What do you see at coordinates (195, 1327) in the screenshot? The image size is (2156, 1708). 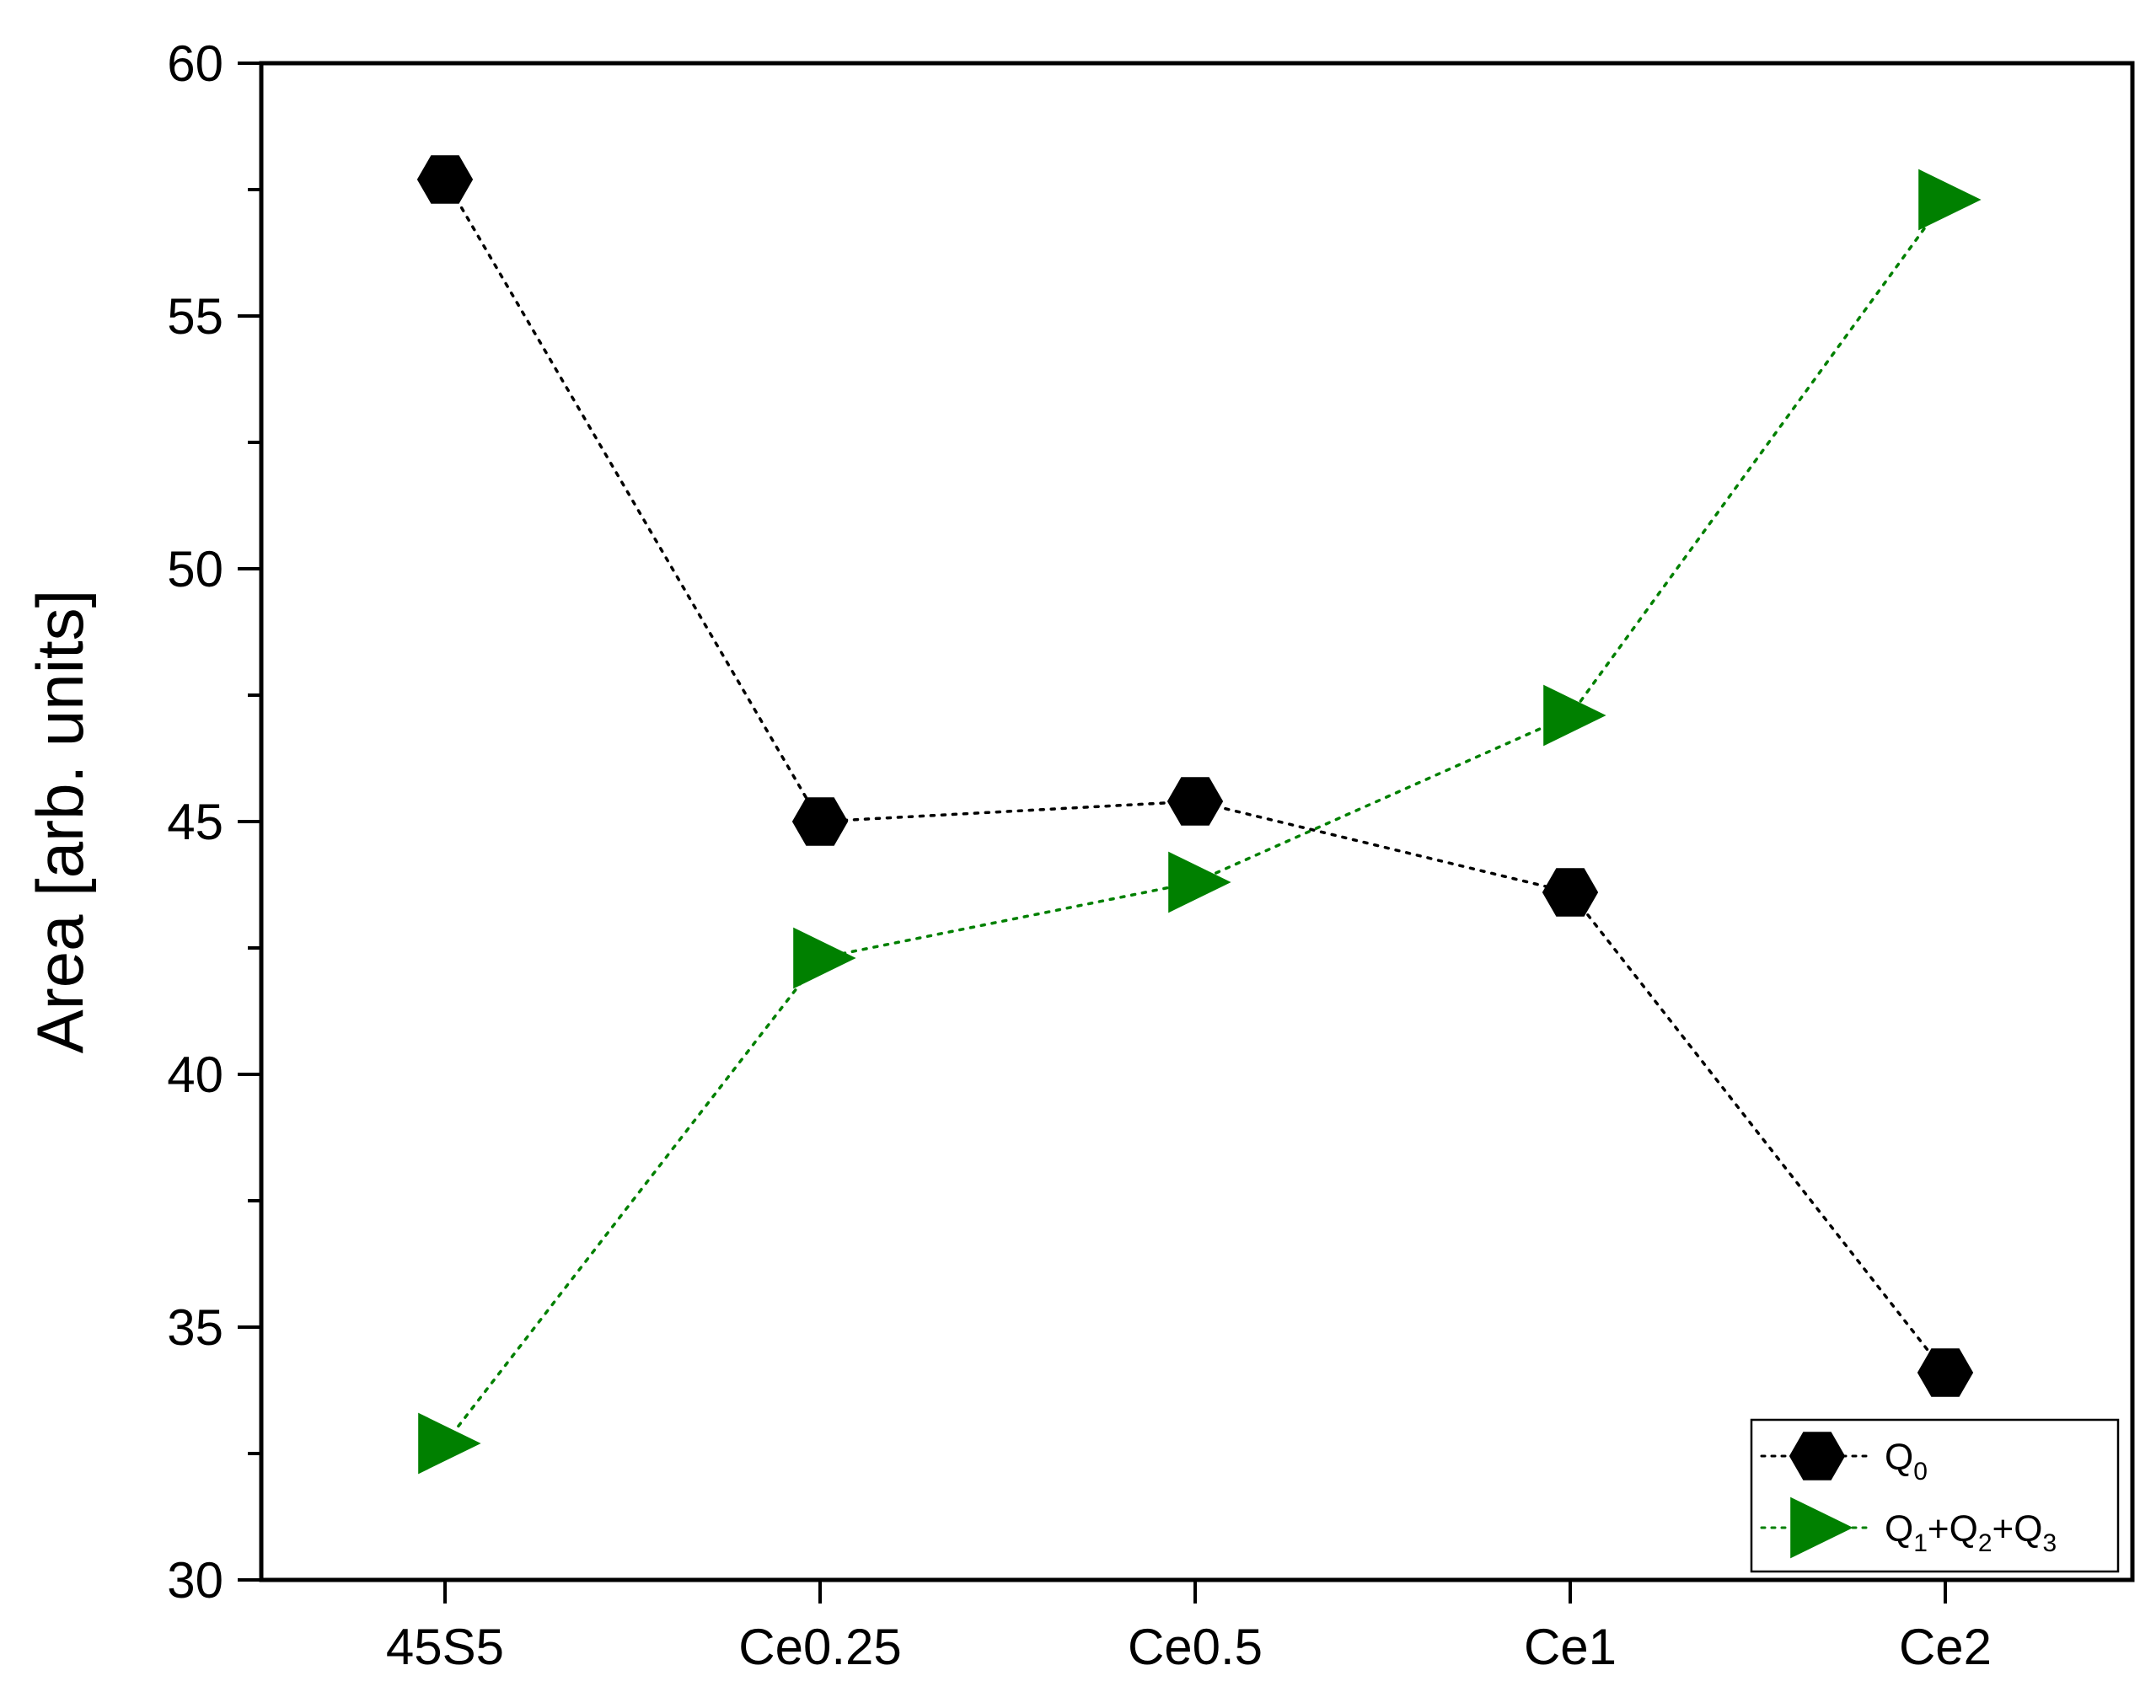 I see `y-tick-label: 35` at bounding box center [195, 1327].